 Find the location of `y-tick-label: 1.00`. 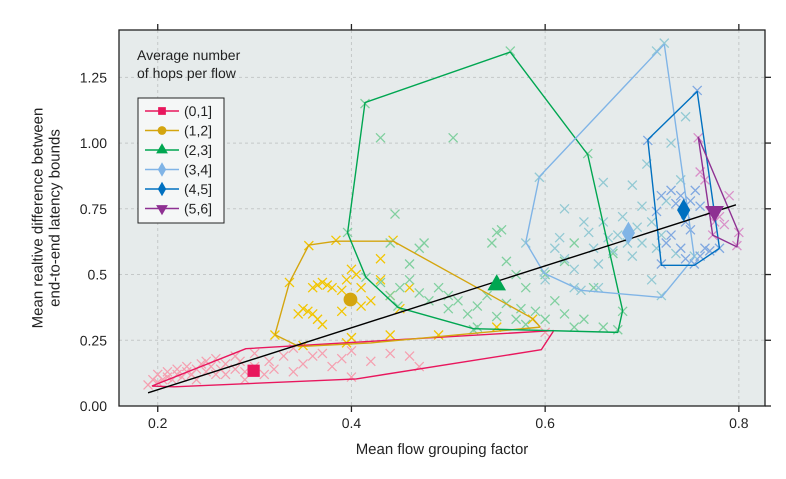

y-tick-label: 1.00 is located at coordinates (94, 143).